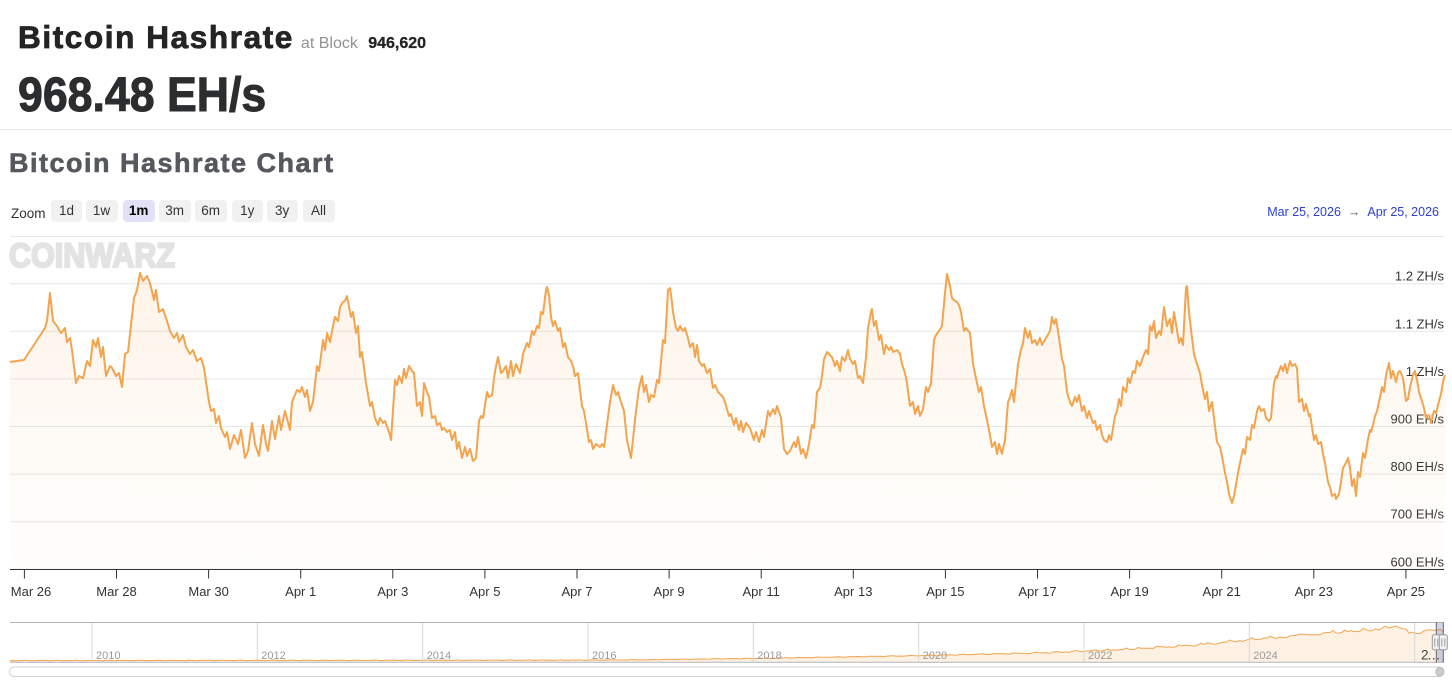  Describe the element at coordinates (1265, 656) in the screenshot. I see `svg-text: 2024` at that location.